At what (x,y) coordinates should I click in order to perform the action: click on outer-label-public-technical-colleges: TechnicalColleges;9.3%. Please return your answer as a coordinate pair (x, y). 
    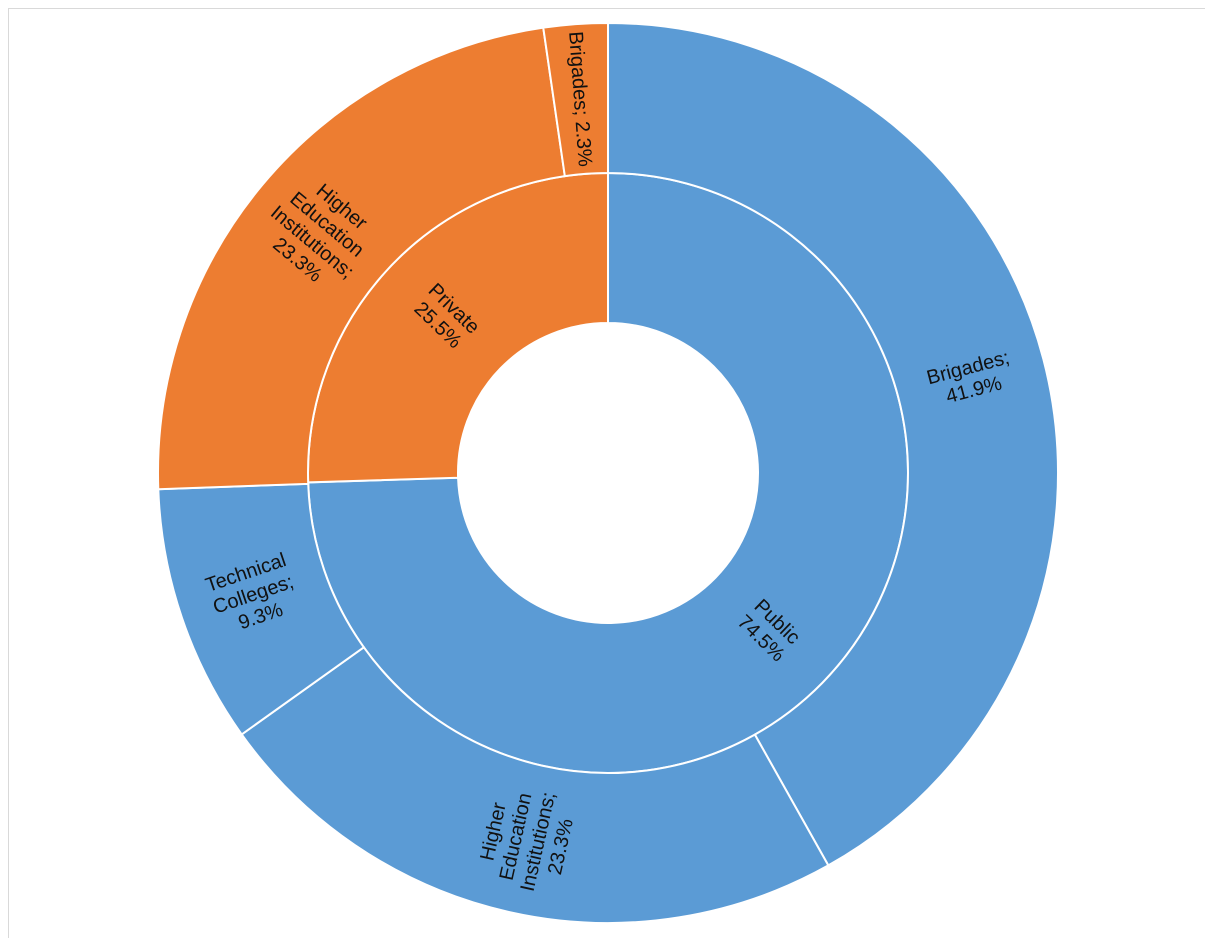
    Looking at the image, I should click on (253, 594).